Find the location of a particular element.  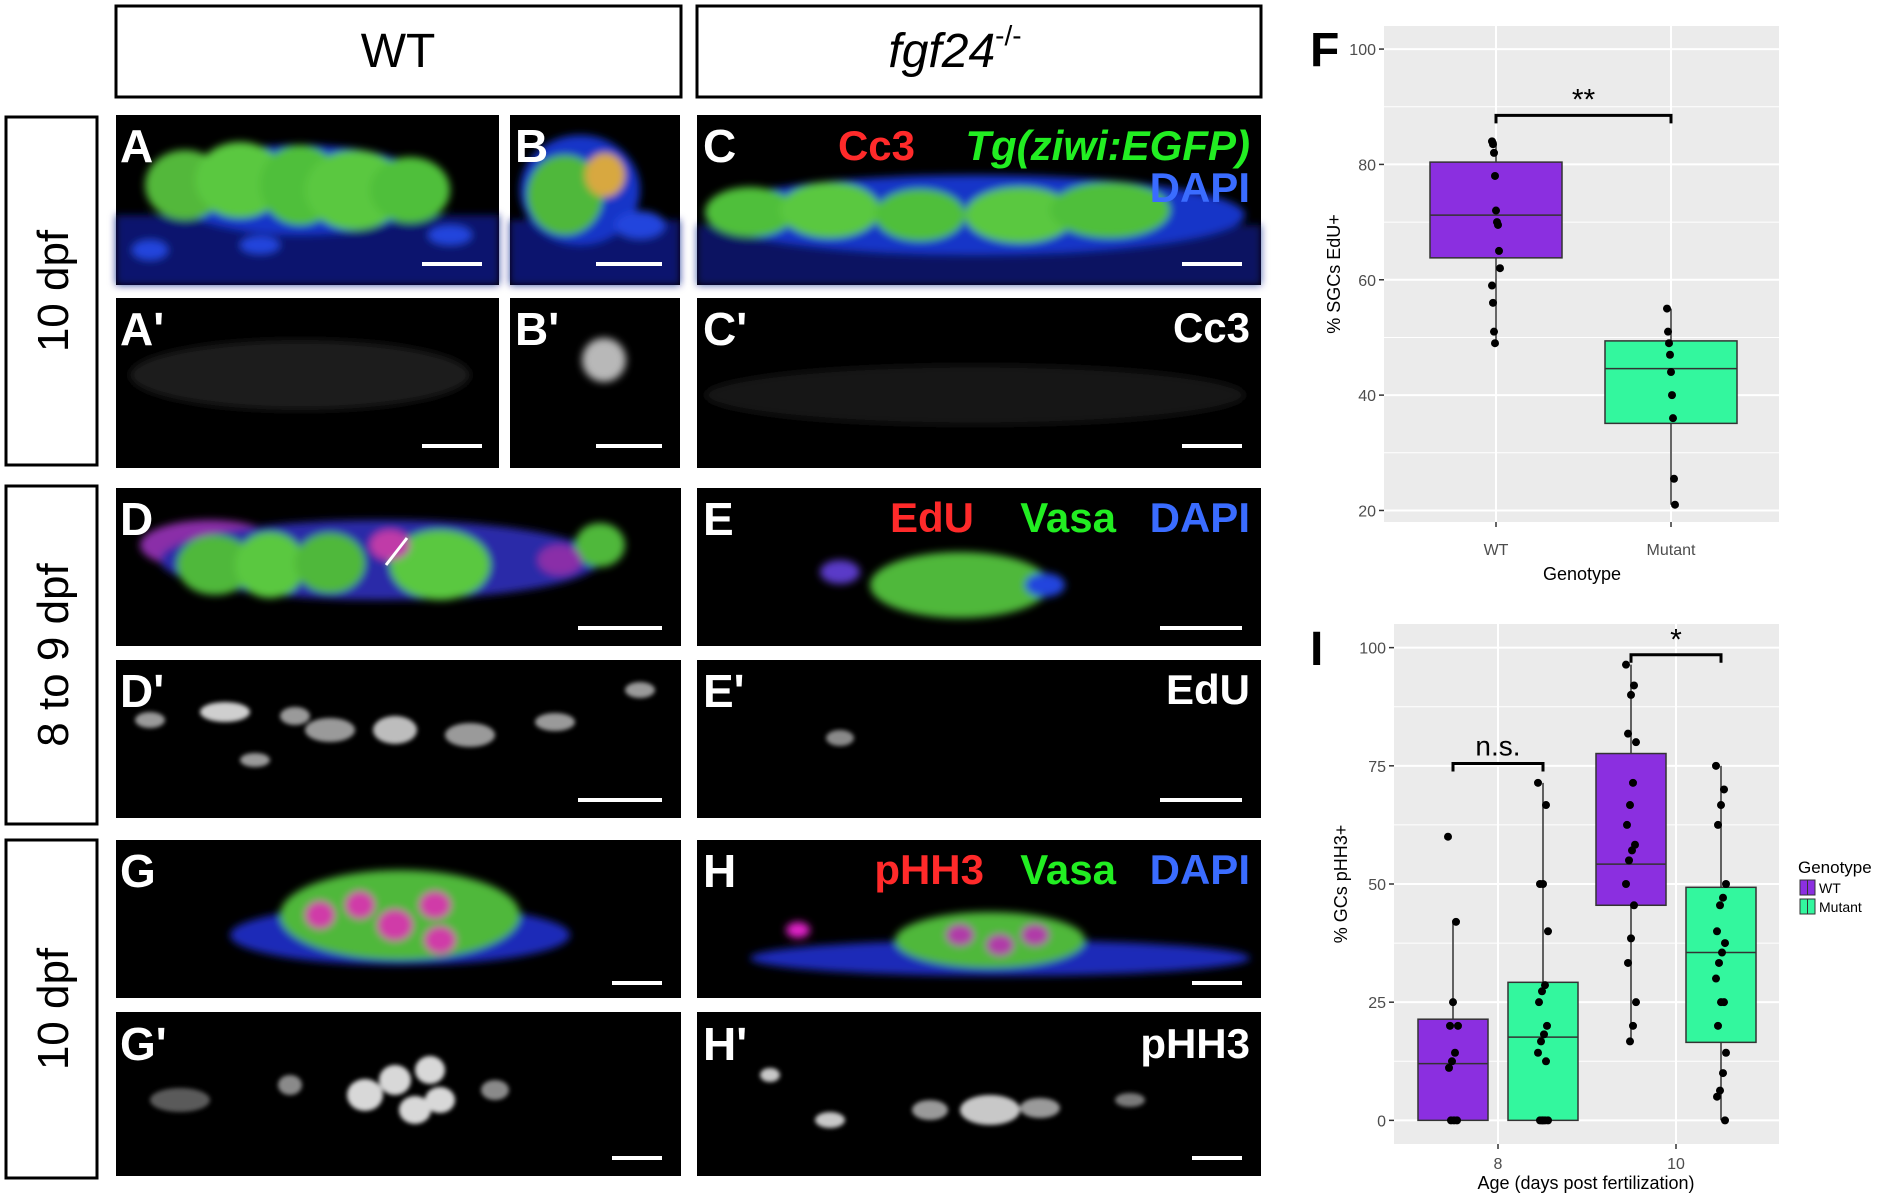

channel-label-phh3-single: pHH3 is located at coordinates (1195, 1043).